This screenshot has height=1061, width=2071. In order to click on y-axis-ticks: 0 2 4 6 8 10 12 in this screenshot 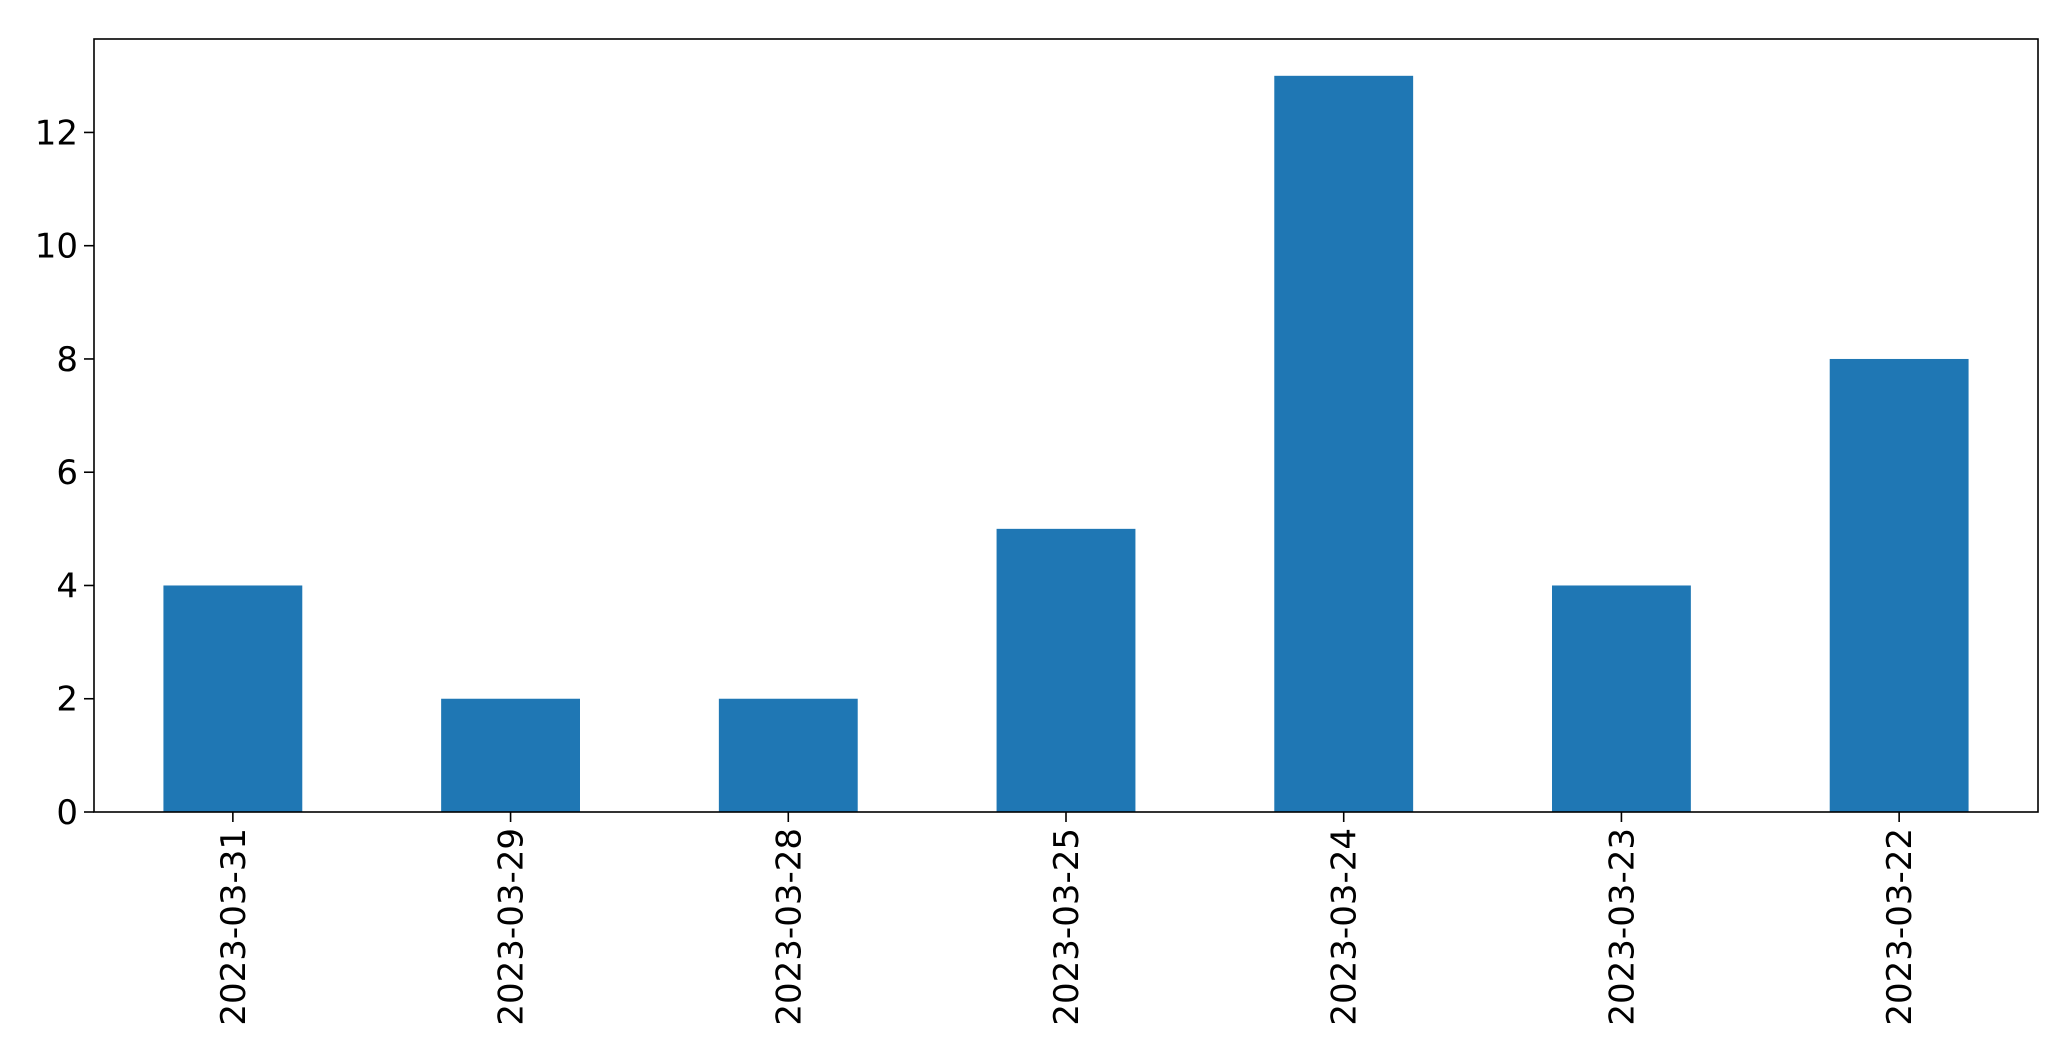, I will do `click(64, 473)`.